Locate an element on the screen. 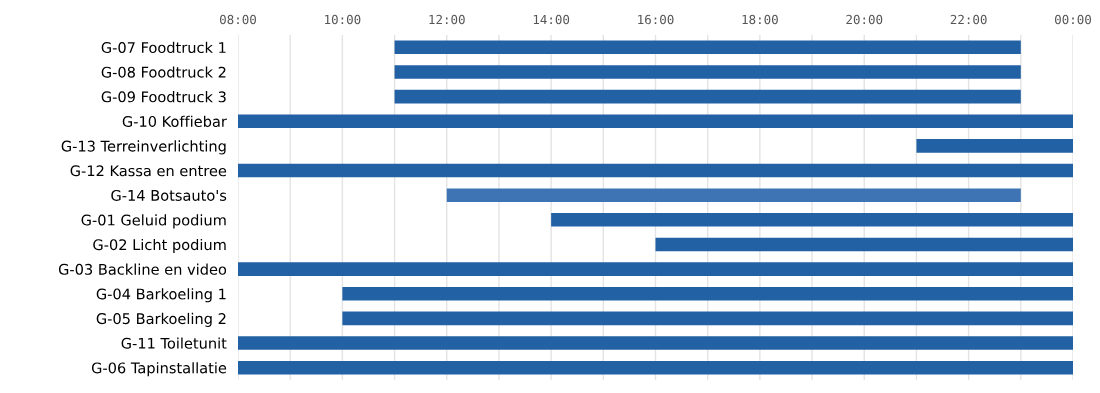 The width and height of the screenshot is (1100, 393). y-tick-label: G-03 Backline en video is located at coordinates (142, 269).